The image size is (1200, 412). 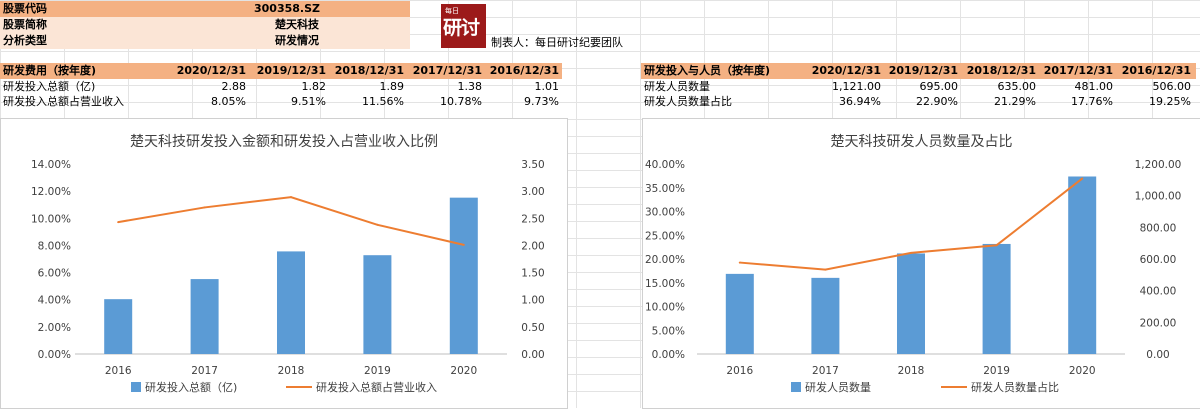 What do you see at coordinates (369, 70) in the screenshot?
I see `left-date-2: 2018/12/31` at bounding box center [369, 70].